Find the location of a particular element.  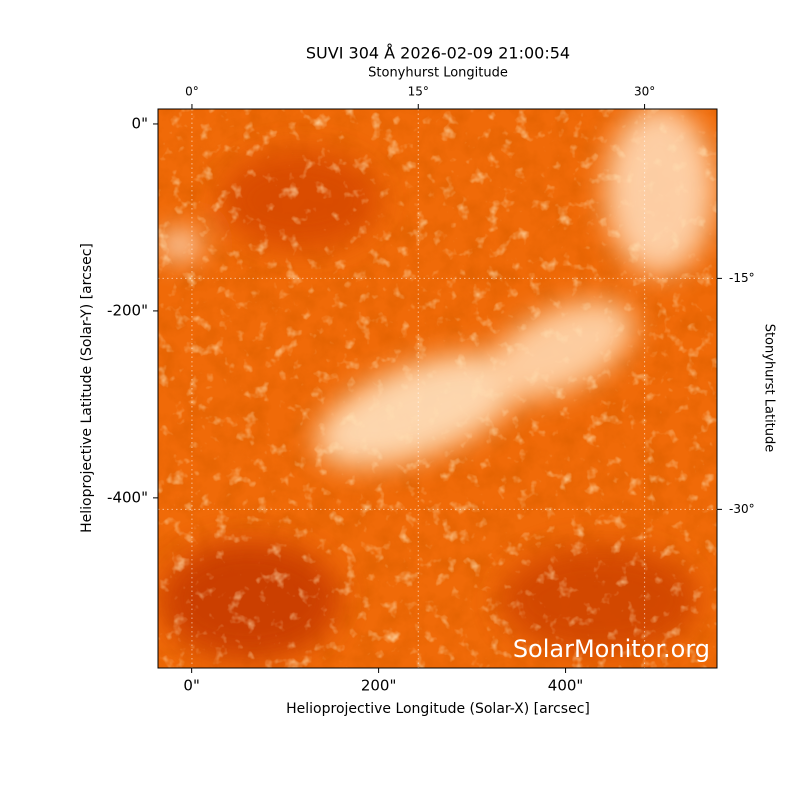

y-tick-label: 0" is located at coordinates (140, 123).